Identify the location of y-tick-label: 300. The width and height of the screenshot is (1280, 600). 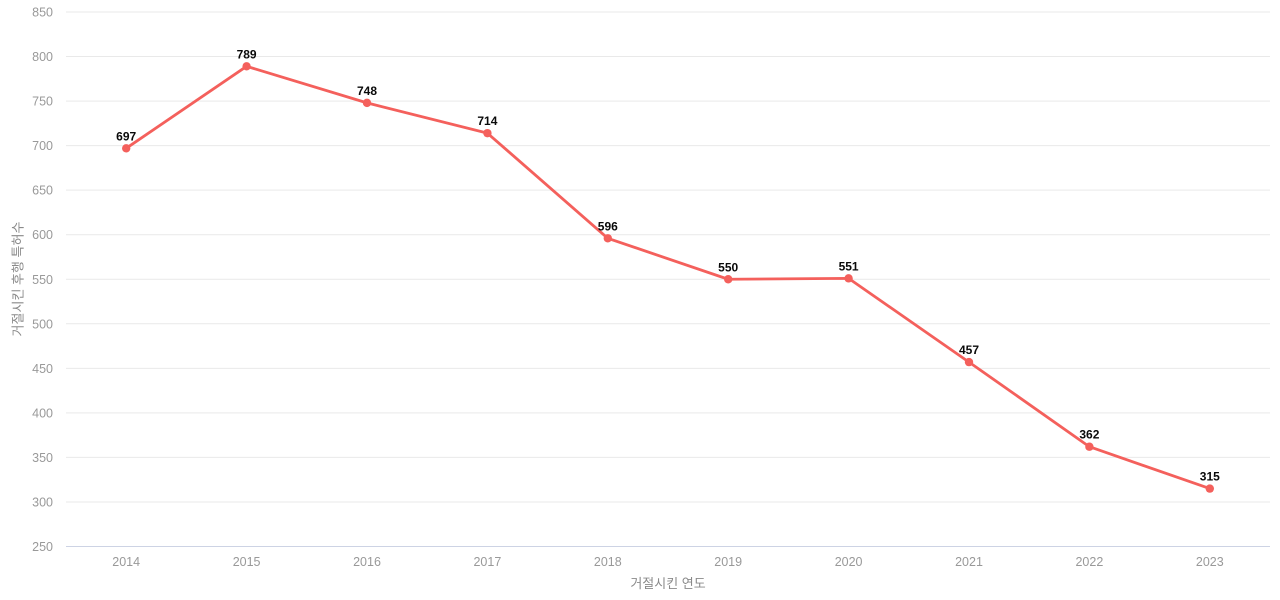
(42, 502).